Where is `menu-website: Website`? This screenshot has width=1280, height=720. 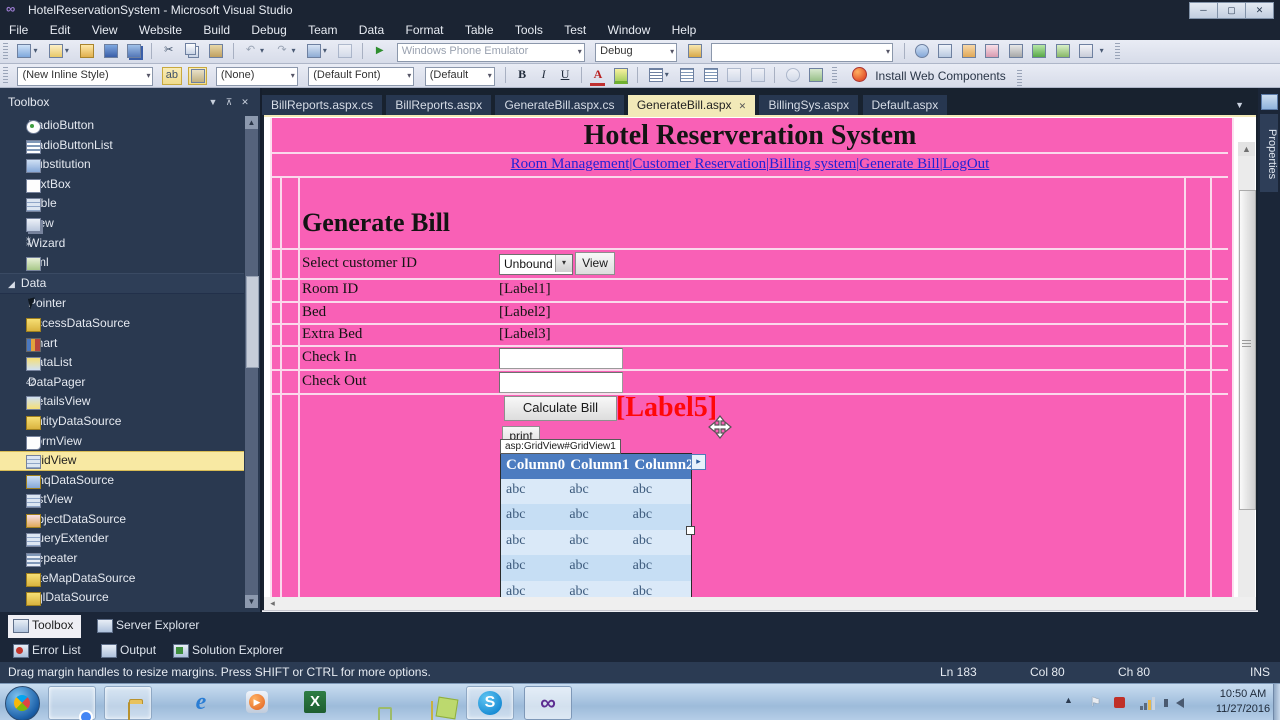 menu-website: Website is located at coordinates (160, 30).